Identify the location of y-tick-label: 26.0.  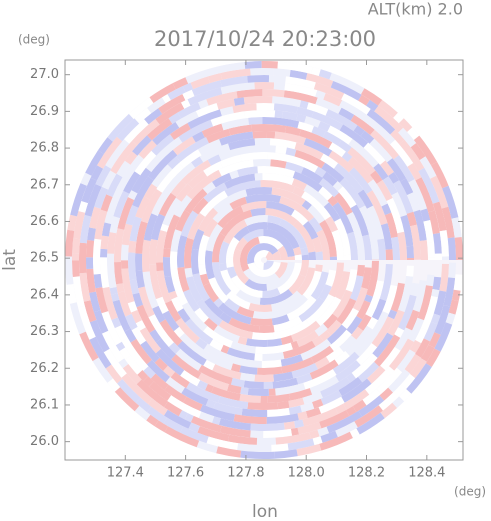
(44, 441).